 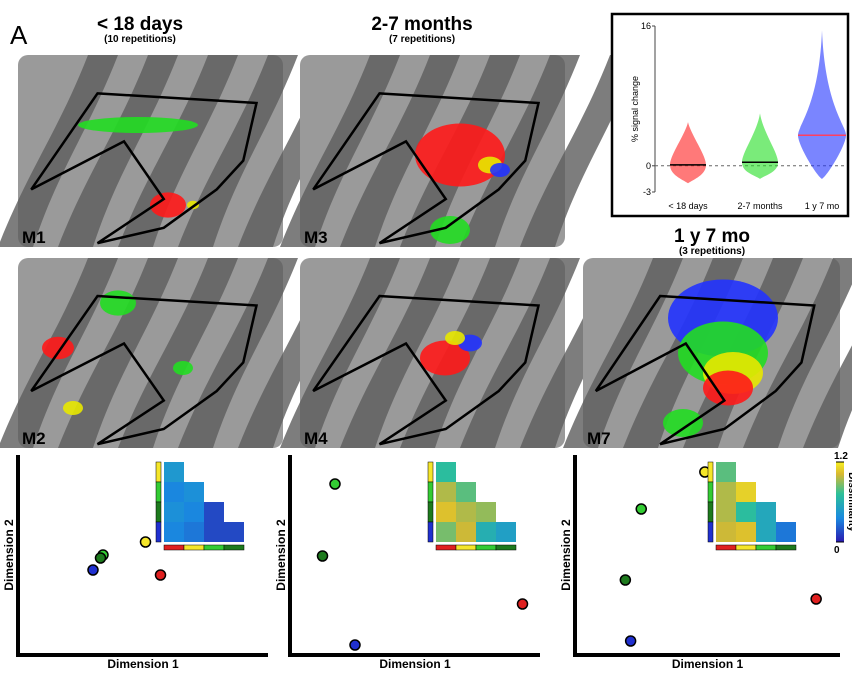 I want to click on map-label: M3, so click(x=316, y=237).